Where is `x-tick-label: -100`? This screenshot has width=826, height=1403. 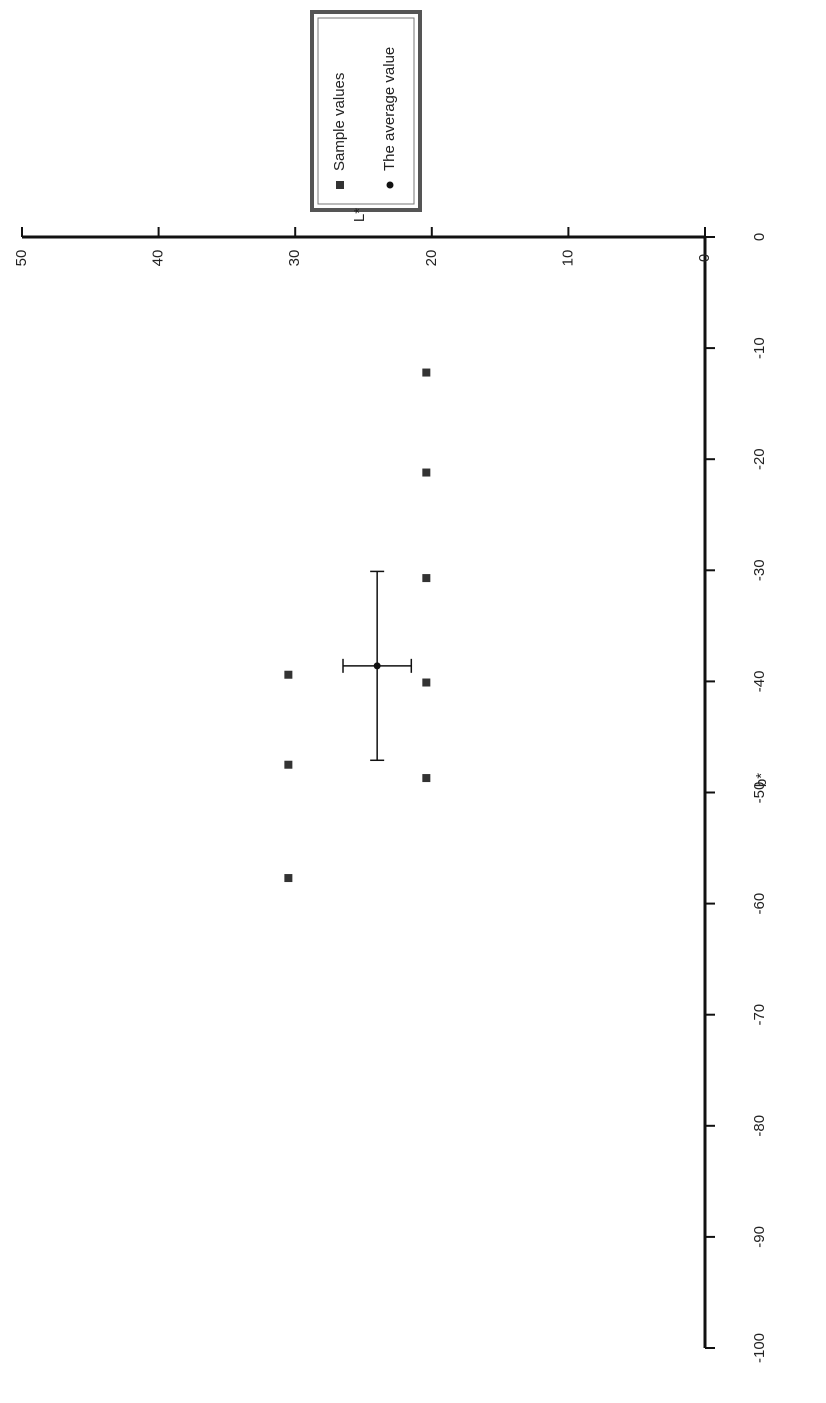
x-tick-label: -100 is located at coordinates (759, 1348).